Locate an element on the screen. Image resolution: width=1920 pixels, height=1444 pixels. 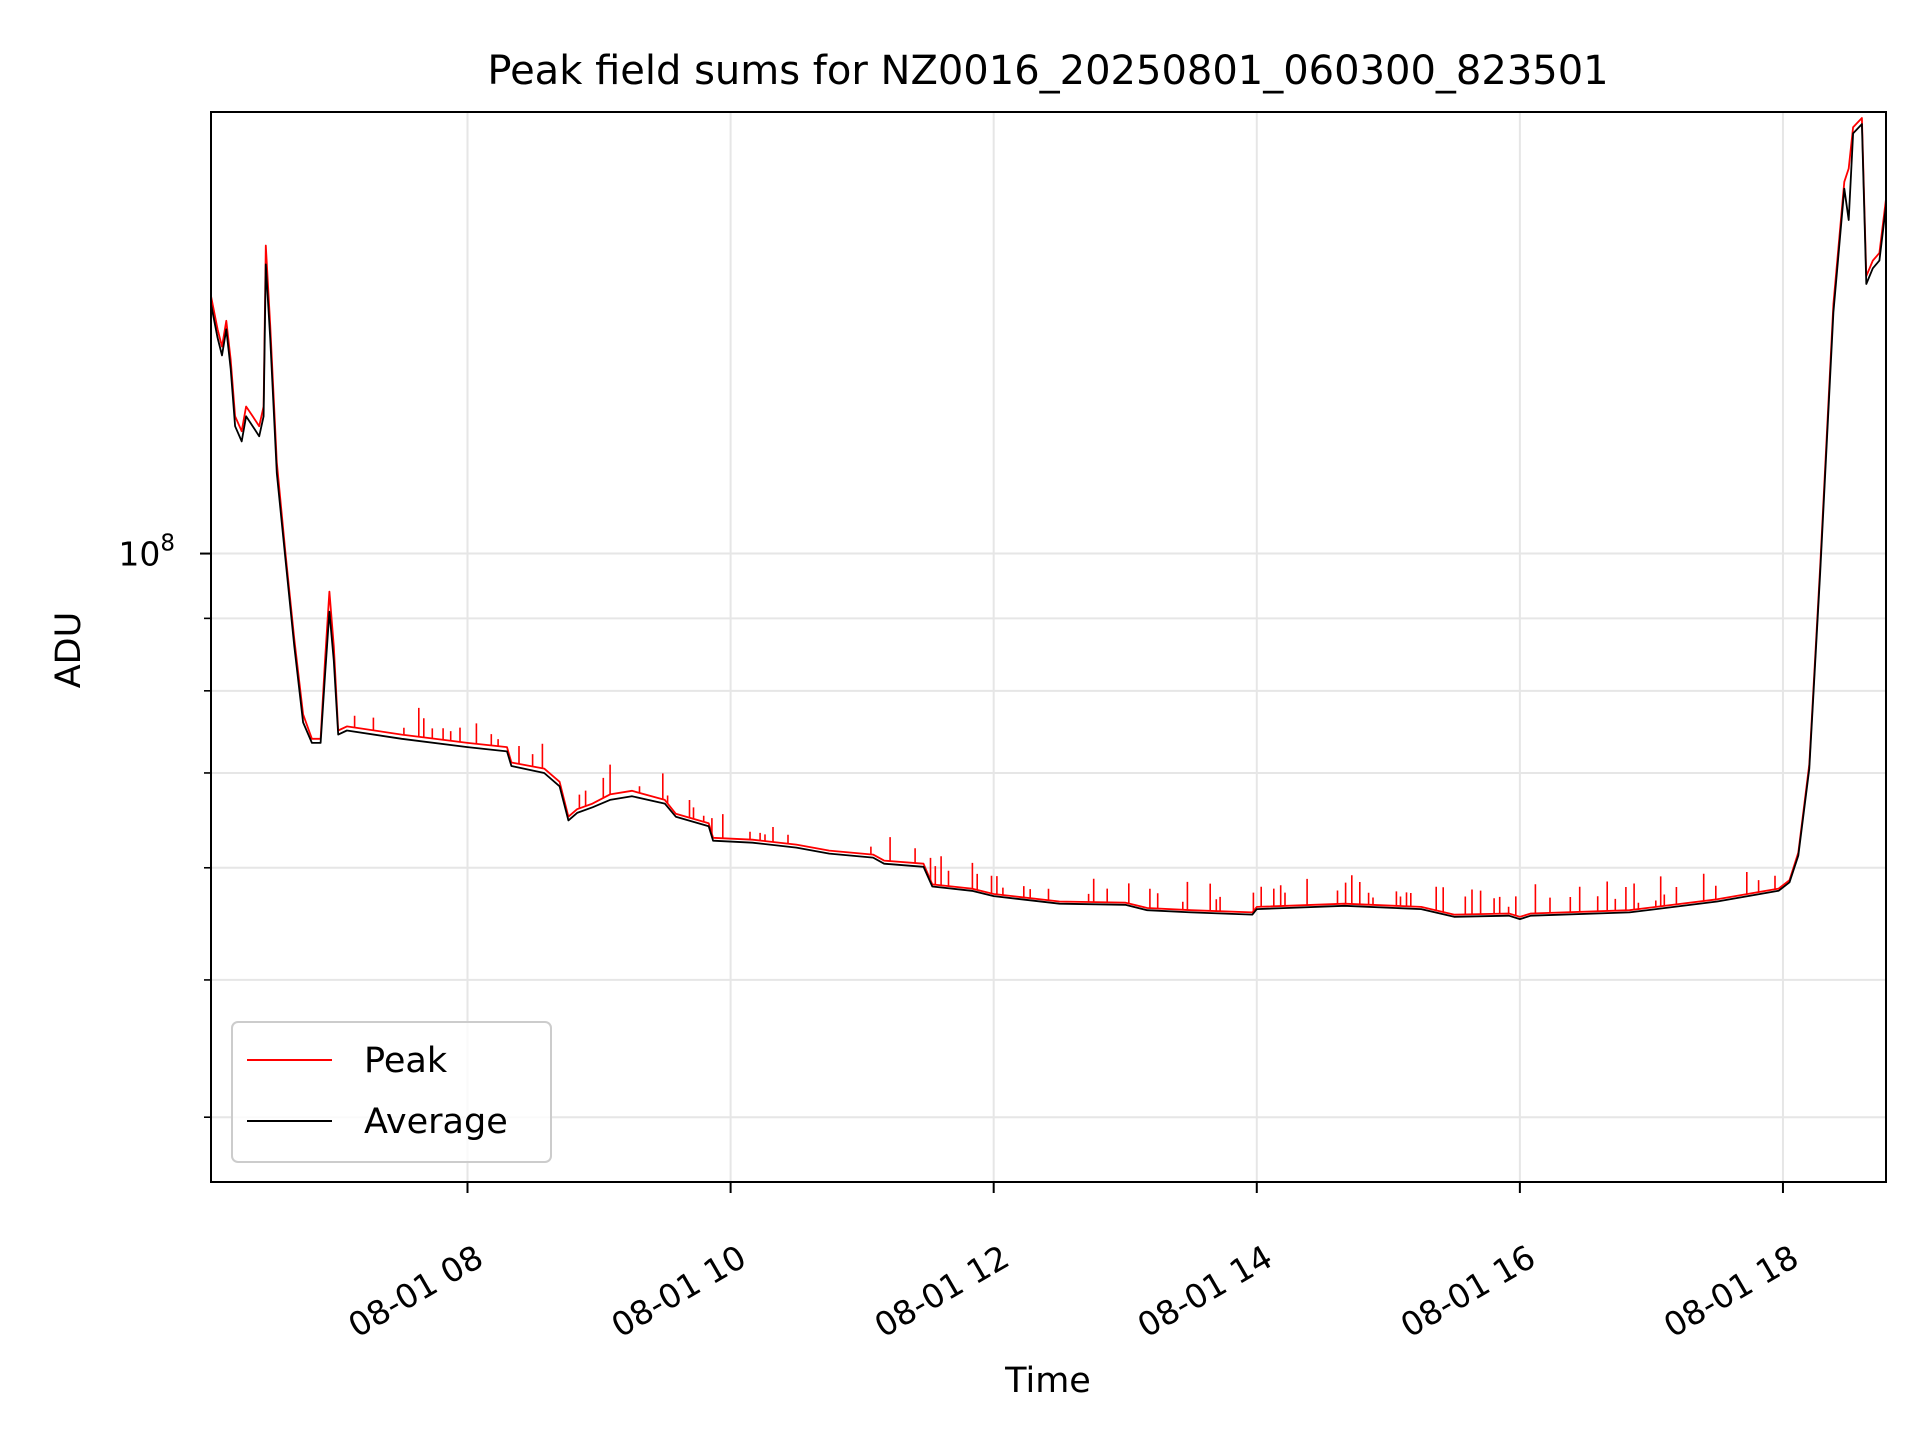
legend-box is located at coordinates (391, 1092).